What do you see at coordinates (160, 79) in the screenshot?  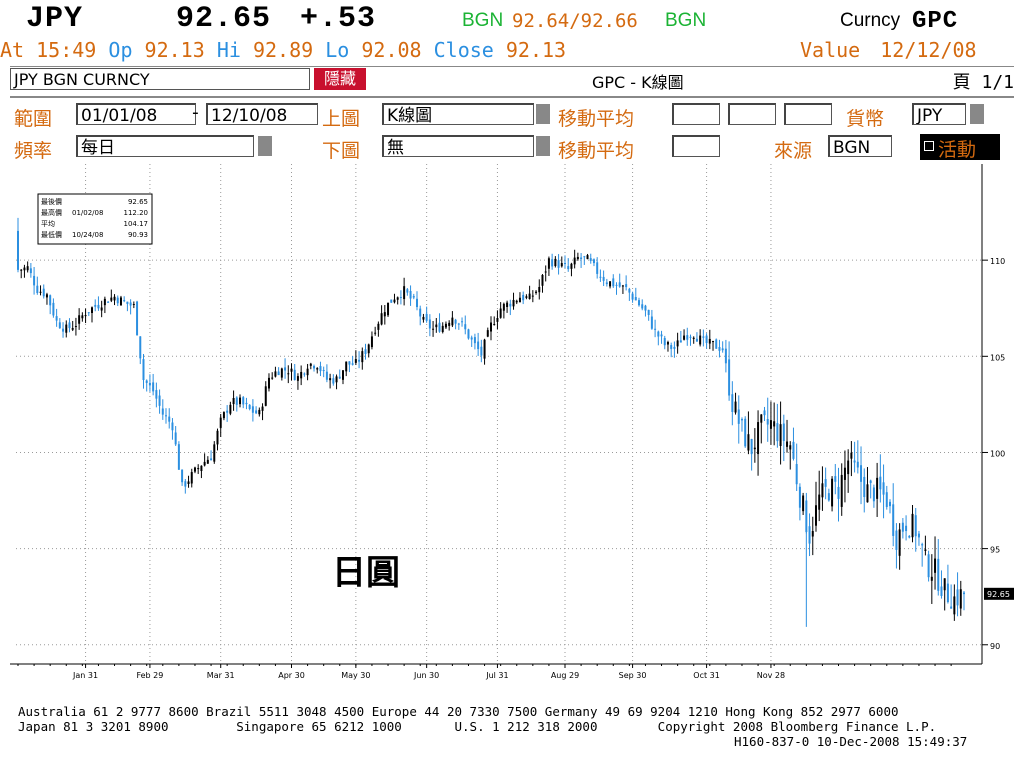 I see `security-field: JPY BGN CURNCY` at bounding box center [160, 79].